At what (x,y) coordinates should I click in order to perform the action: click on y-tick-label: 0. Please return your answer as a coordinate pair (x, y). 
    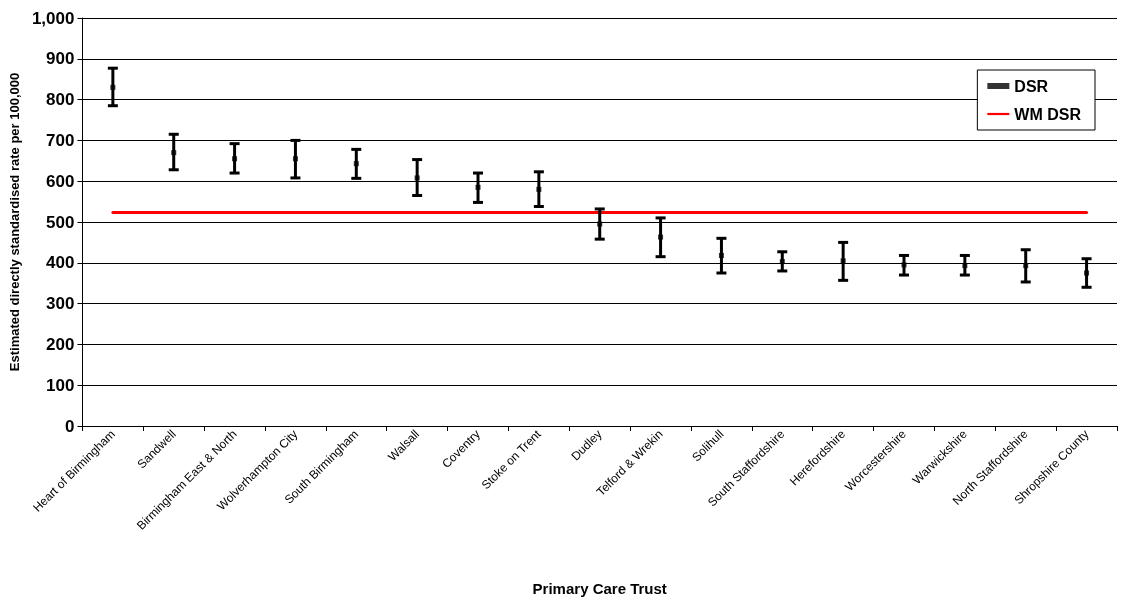
    Looking at the image, I should click on (69, 426).